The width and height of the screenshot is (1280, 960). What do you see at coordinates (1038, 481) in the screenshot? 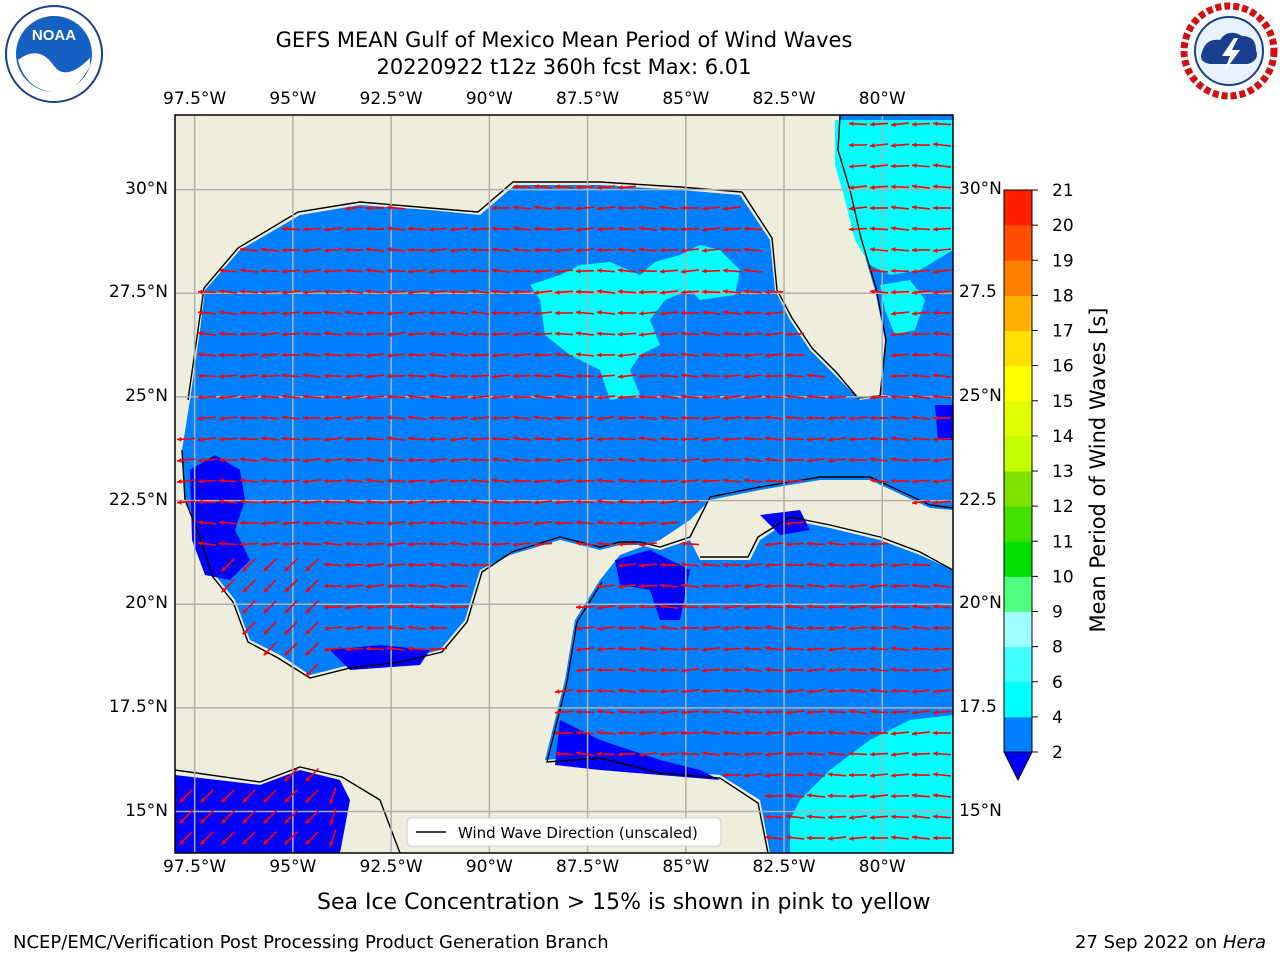
I see `colorbar: 2 4 6 8 9 10 11 12 13 14 15 16 17 18 19 20 21` at bounding box center [1038, 481].